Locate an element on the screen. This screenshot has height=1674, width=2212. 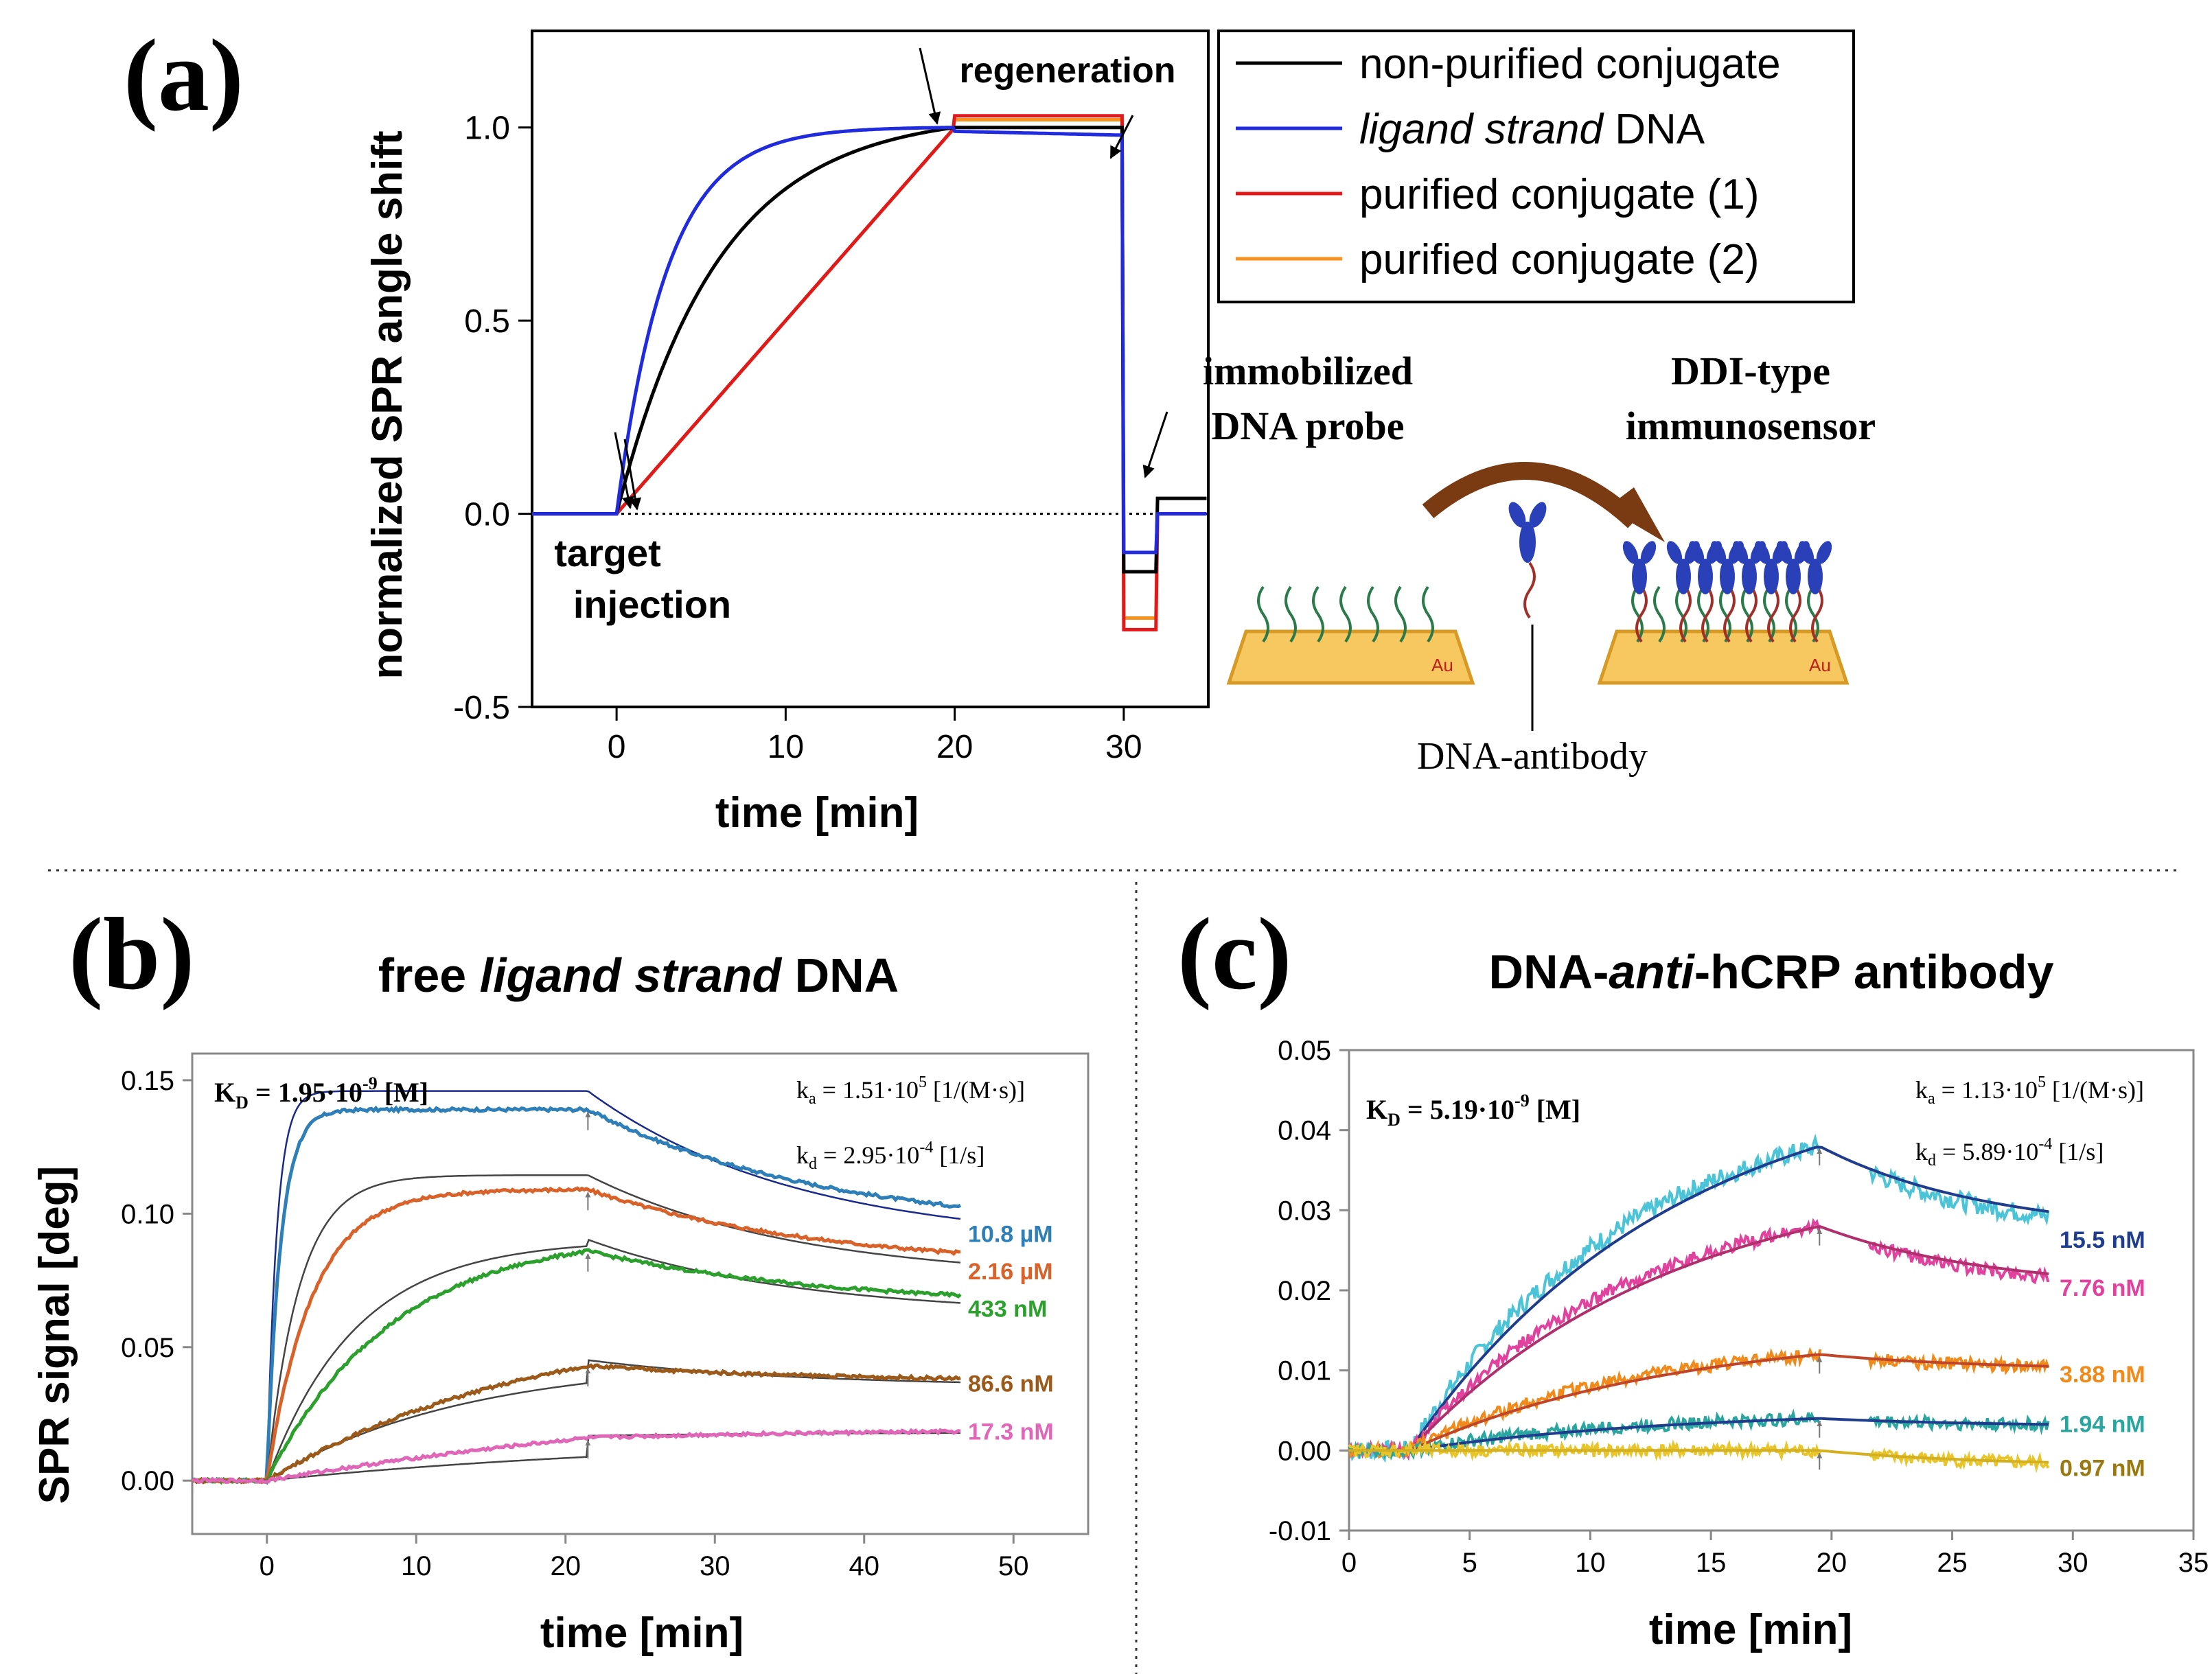
y-tick-label: 0.01 is located at coordinates (1304, 1371).